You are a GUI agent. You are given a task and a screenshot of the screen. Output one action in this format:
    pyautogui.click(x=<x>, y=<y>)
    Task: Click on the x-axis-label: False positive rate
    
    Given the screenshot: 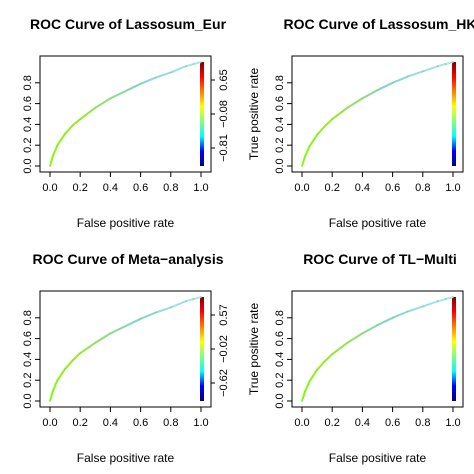 What is the action you would take?
    pyautogui.click(x=378, y=223)
    